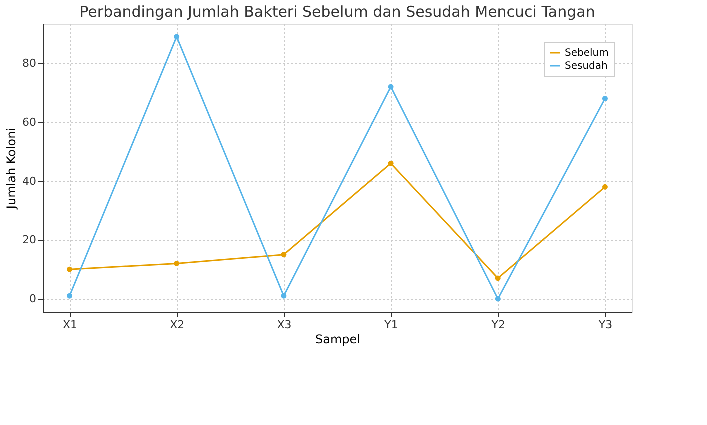  Describe the element at coordinates (33, 299) in the screenshot. I see `y-tick-label: 0` at that location.